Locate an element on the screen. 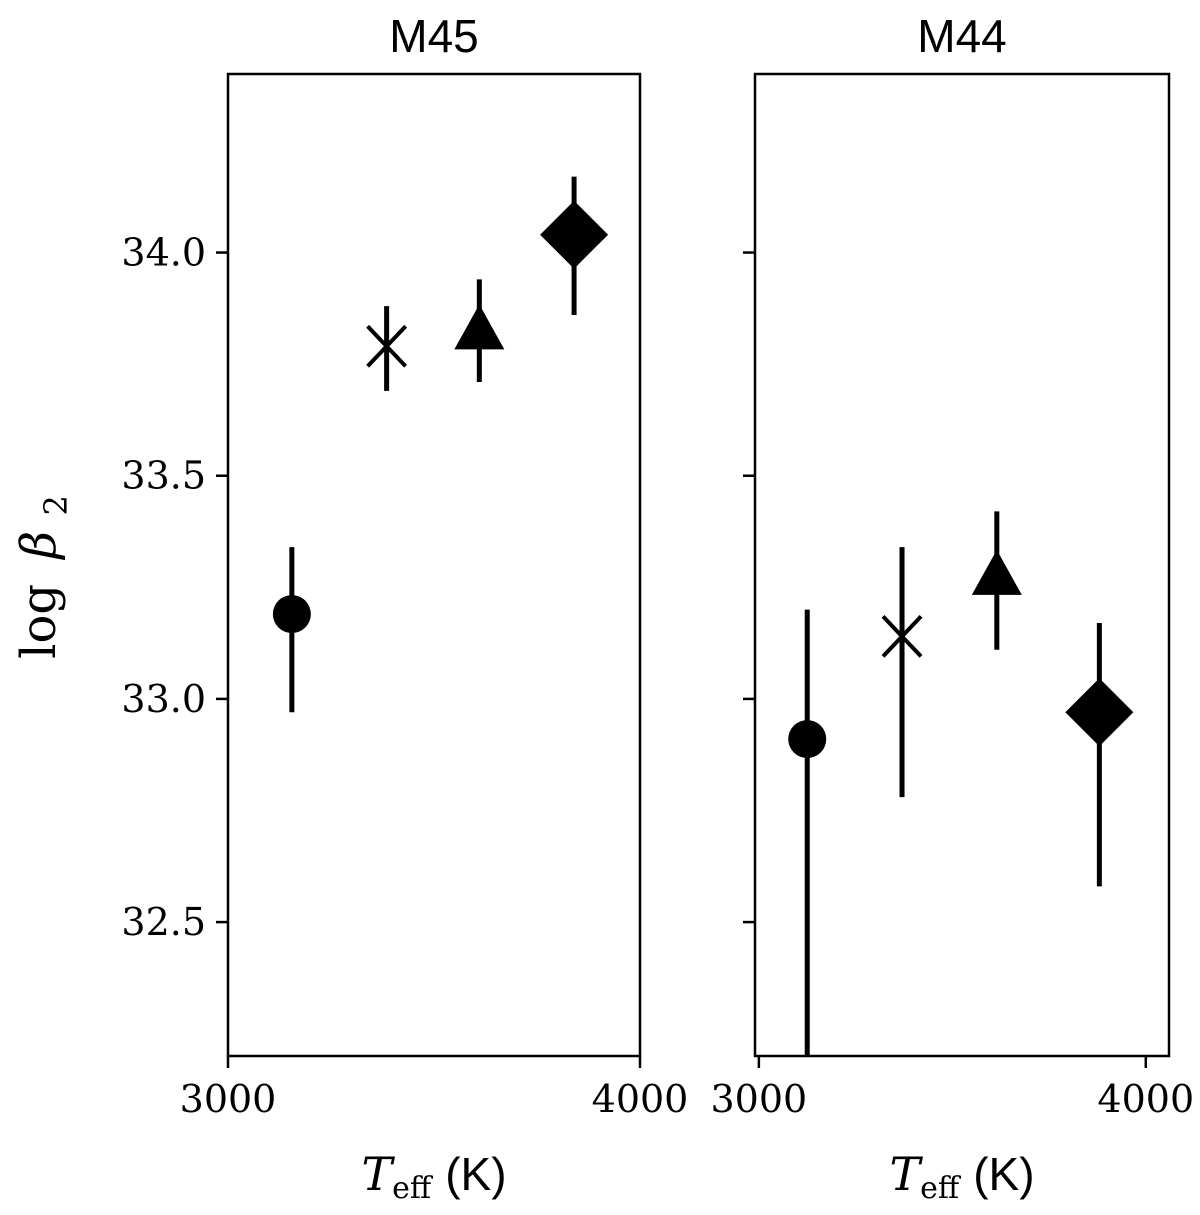 The width and height of the screenshot is (1200, 1215). y-axis-label-symbol: β is located at coordinates (39, 546).